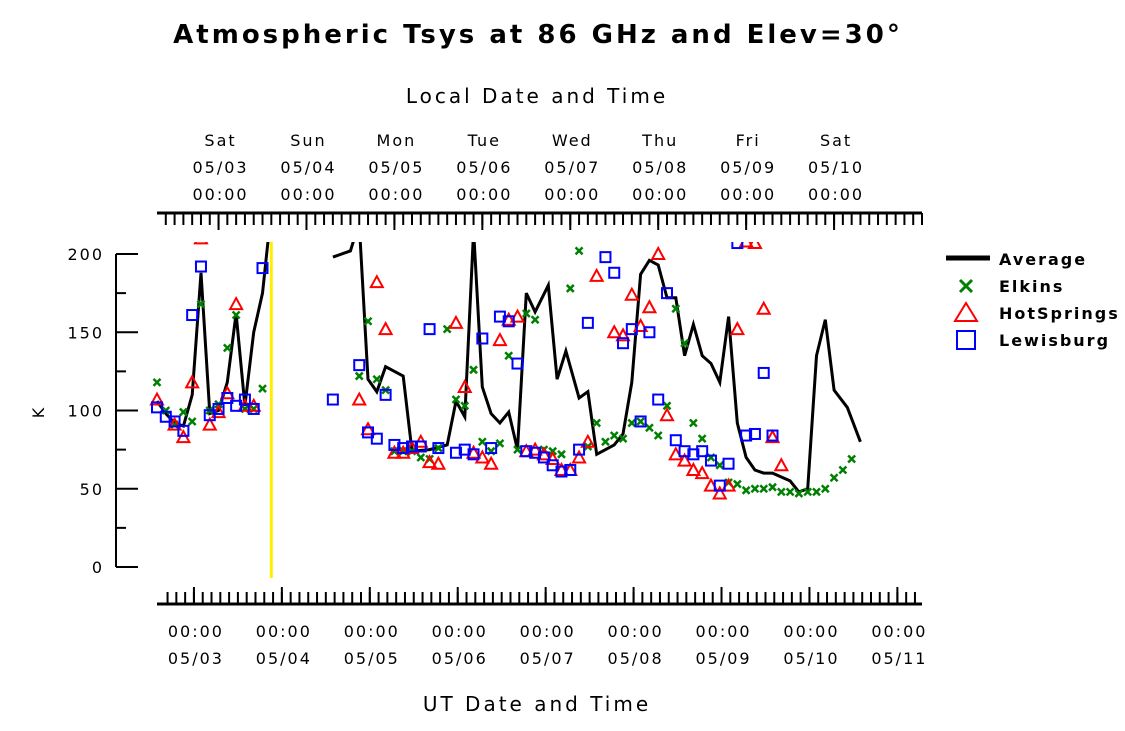 The height and width of the screenshot is (731, 1125). I want to click on legend-symbol-elkins, so click(966, 286).